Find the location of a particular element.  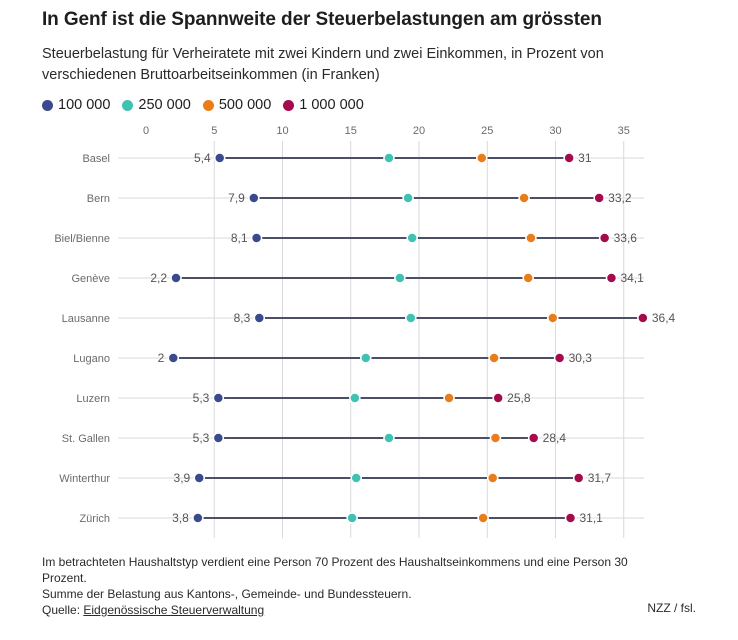

x-tick-label-10: 10 is located at coordinates (282, 131).